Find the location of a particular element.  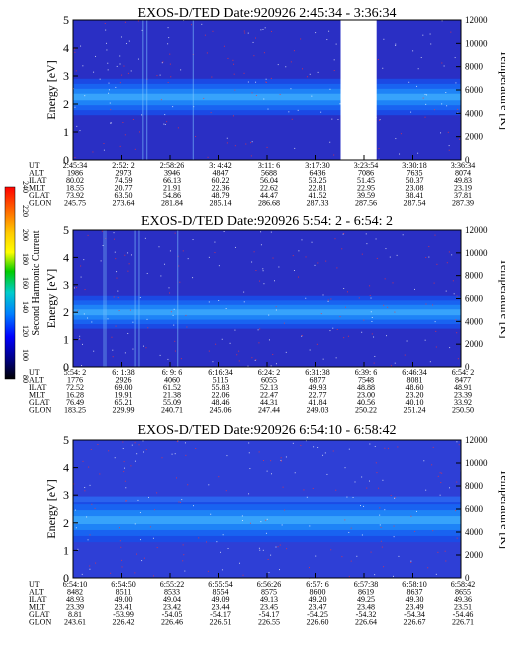

ephemeris-row-label: ILAT is located at coordinates (37, 387).